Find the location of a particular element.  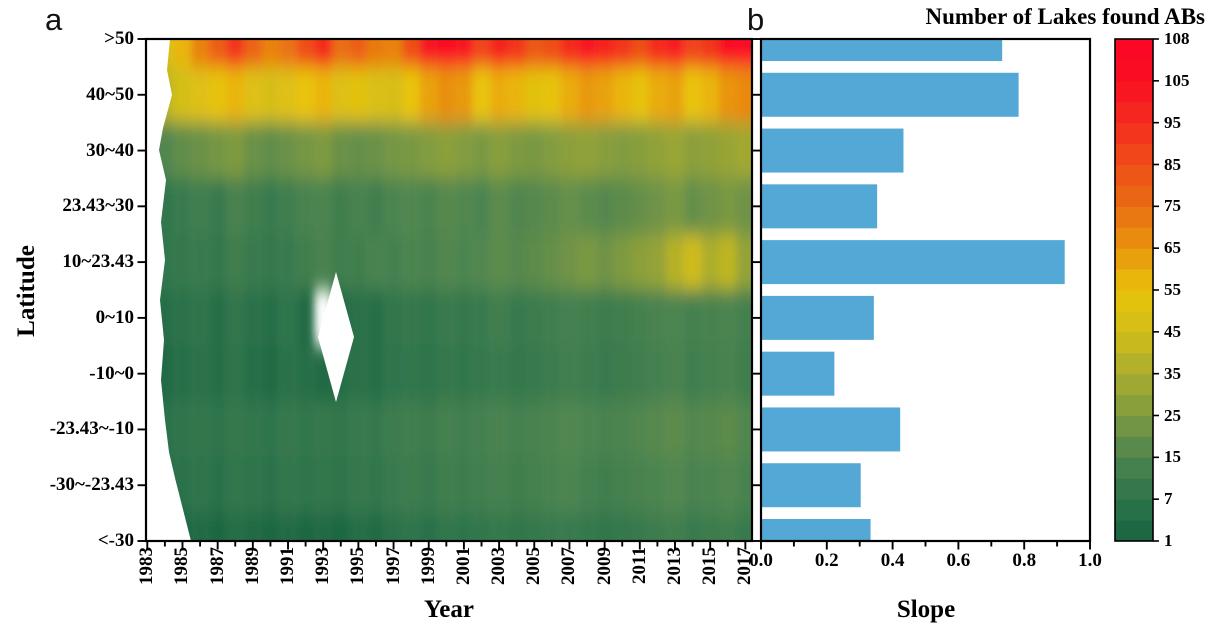

x-tick-label: 1999 is located at coordinates (428, 566).